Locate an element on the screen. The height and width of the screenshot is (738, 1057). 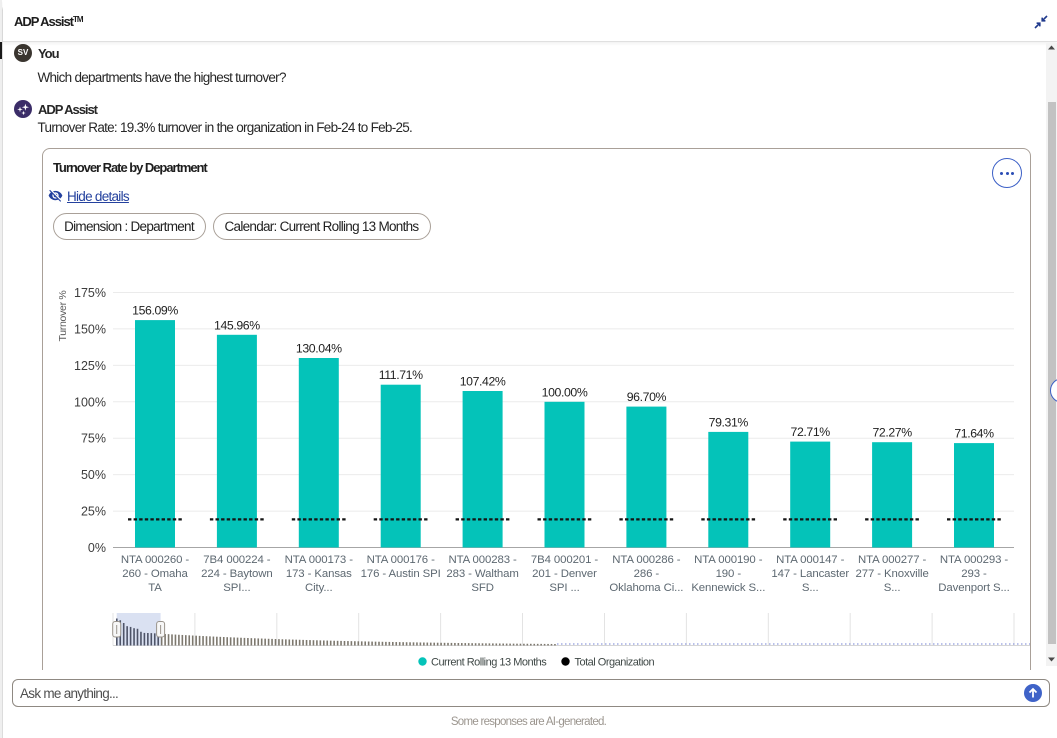
svg-text: 111.71% is located at coordinates (401, 375).